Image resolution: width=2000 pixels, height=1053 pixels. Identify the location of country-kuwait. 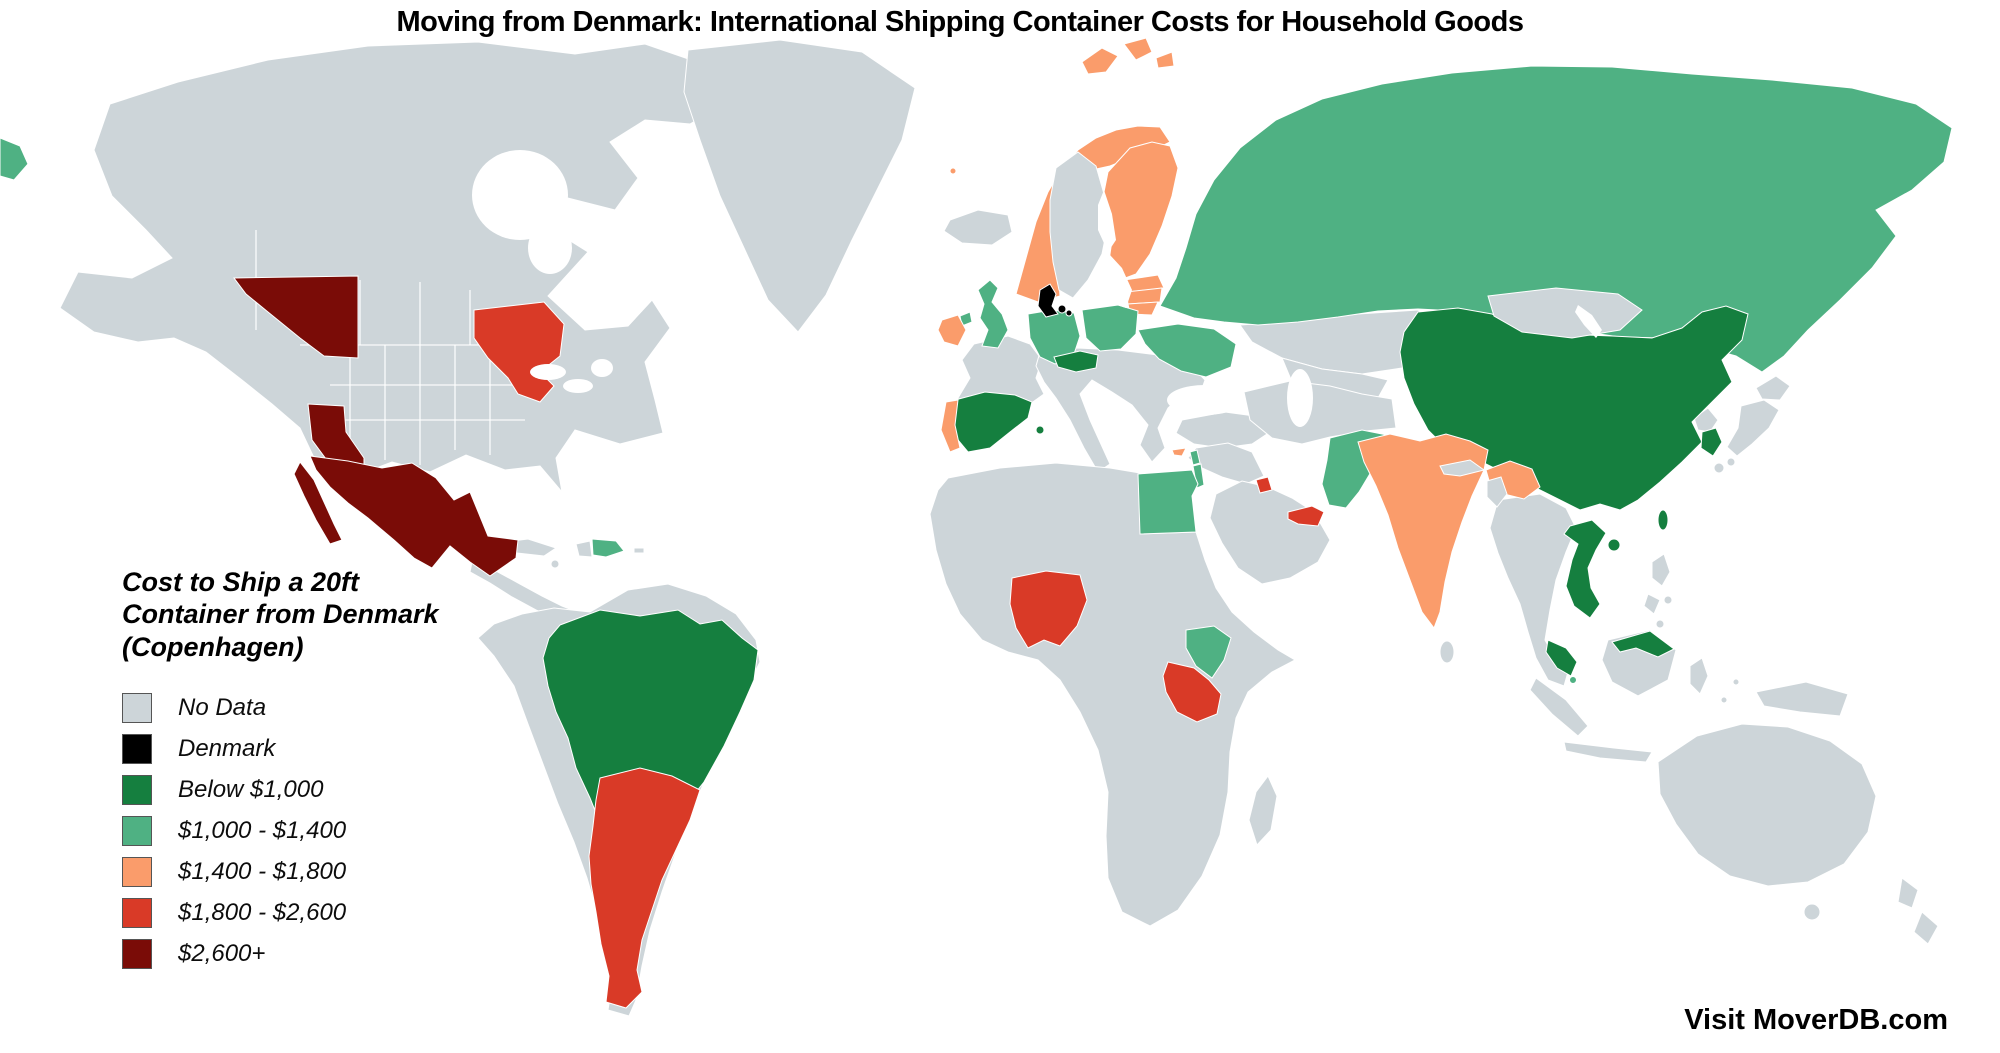
(1264, 485).